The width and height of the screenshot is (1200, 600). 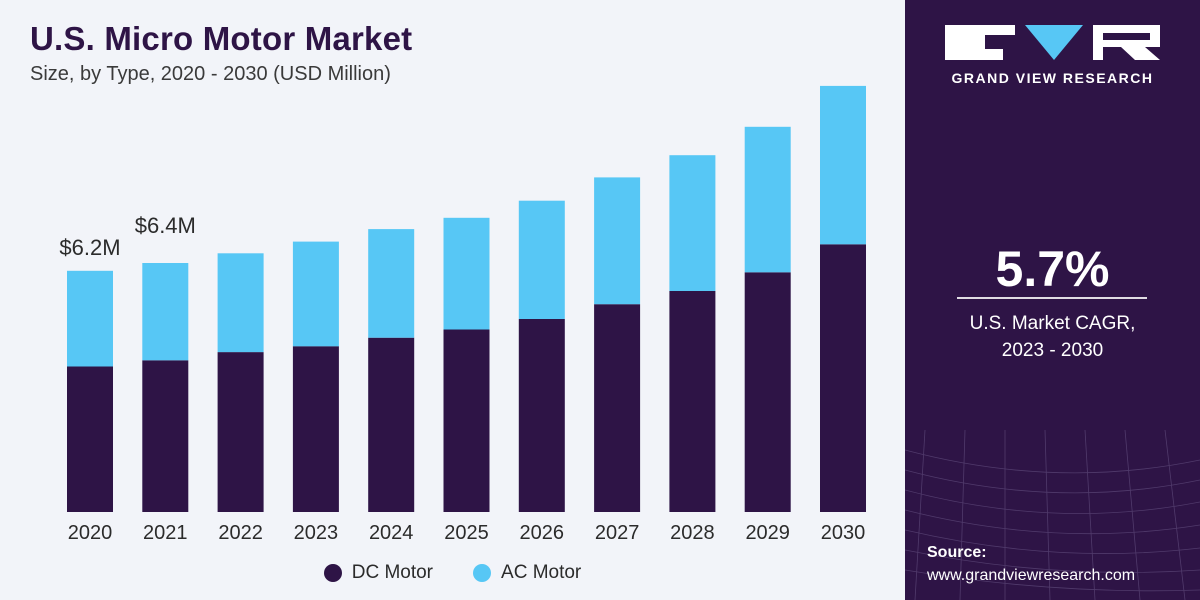 What do you see at coordinates (165, 225) in the screenshot?
I see `data-label-2021: $6.4M` at bounding box center [165, 225].